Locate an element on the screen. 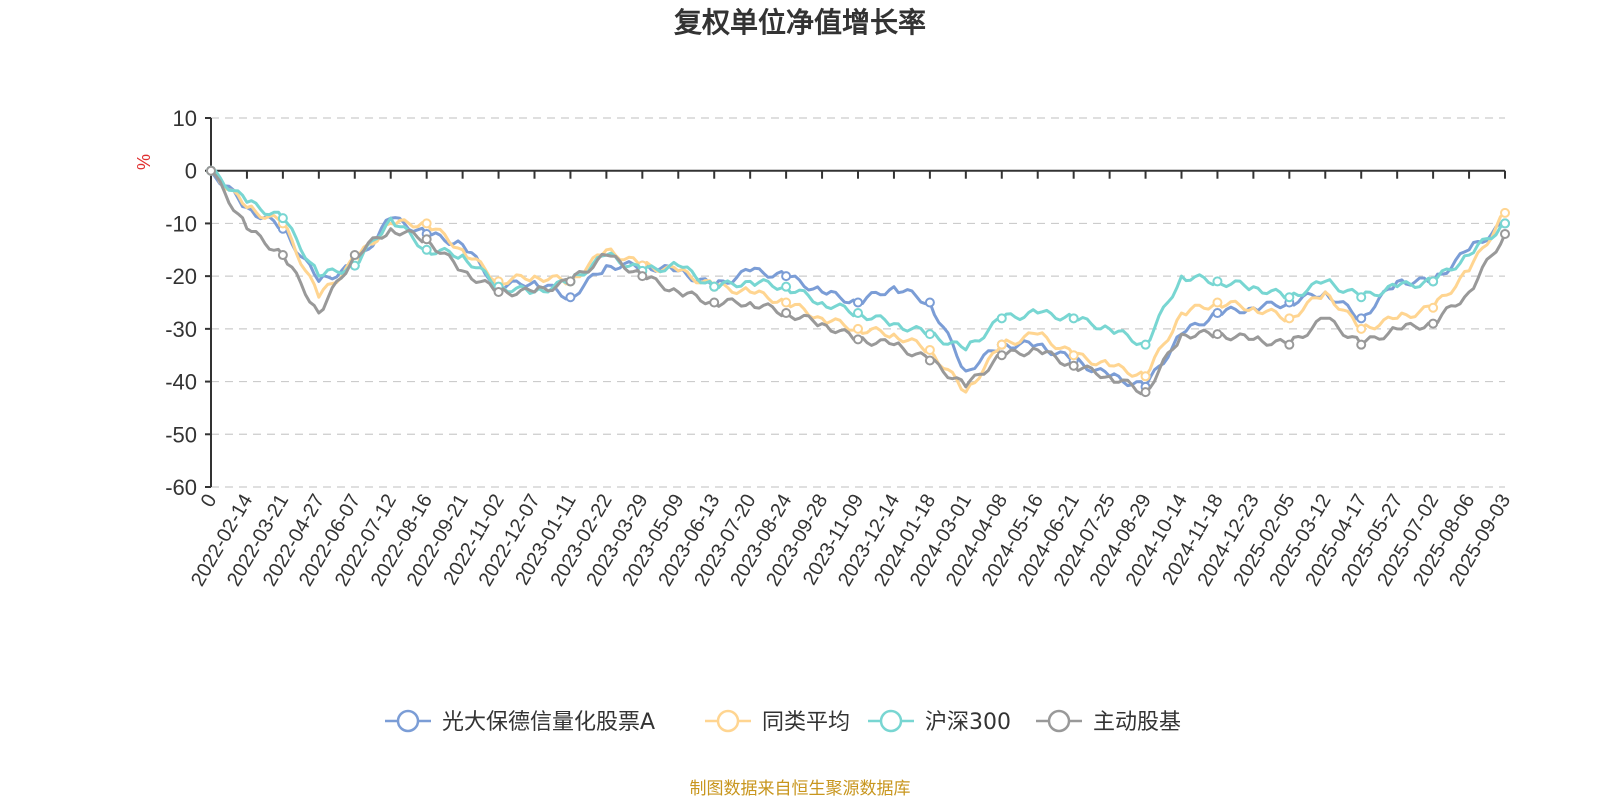 This screenshot has width=1600, height=800. legend-item-2: 沪深300 is located at coordinates (939, 722).